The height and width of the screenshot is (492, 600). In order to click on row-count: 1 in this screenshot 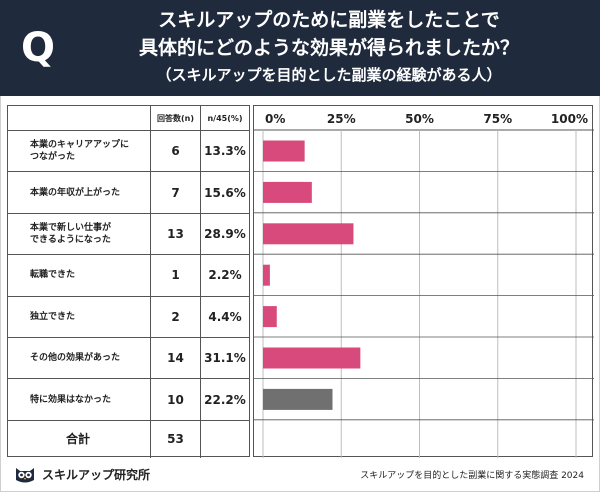, I will do `click(176, 275)`.